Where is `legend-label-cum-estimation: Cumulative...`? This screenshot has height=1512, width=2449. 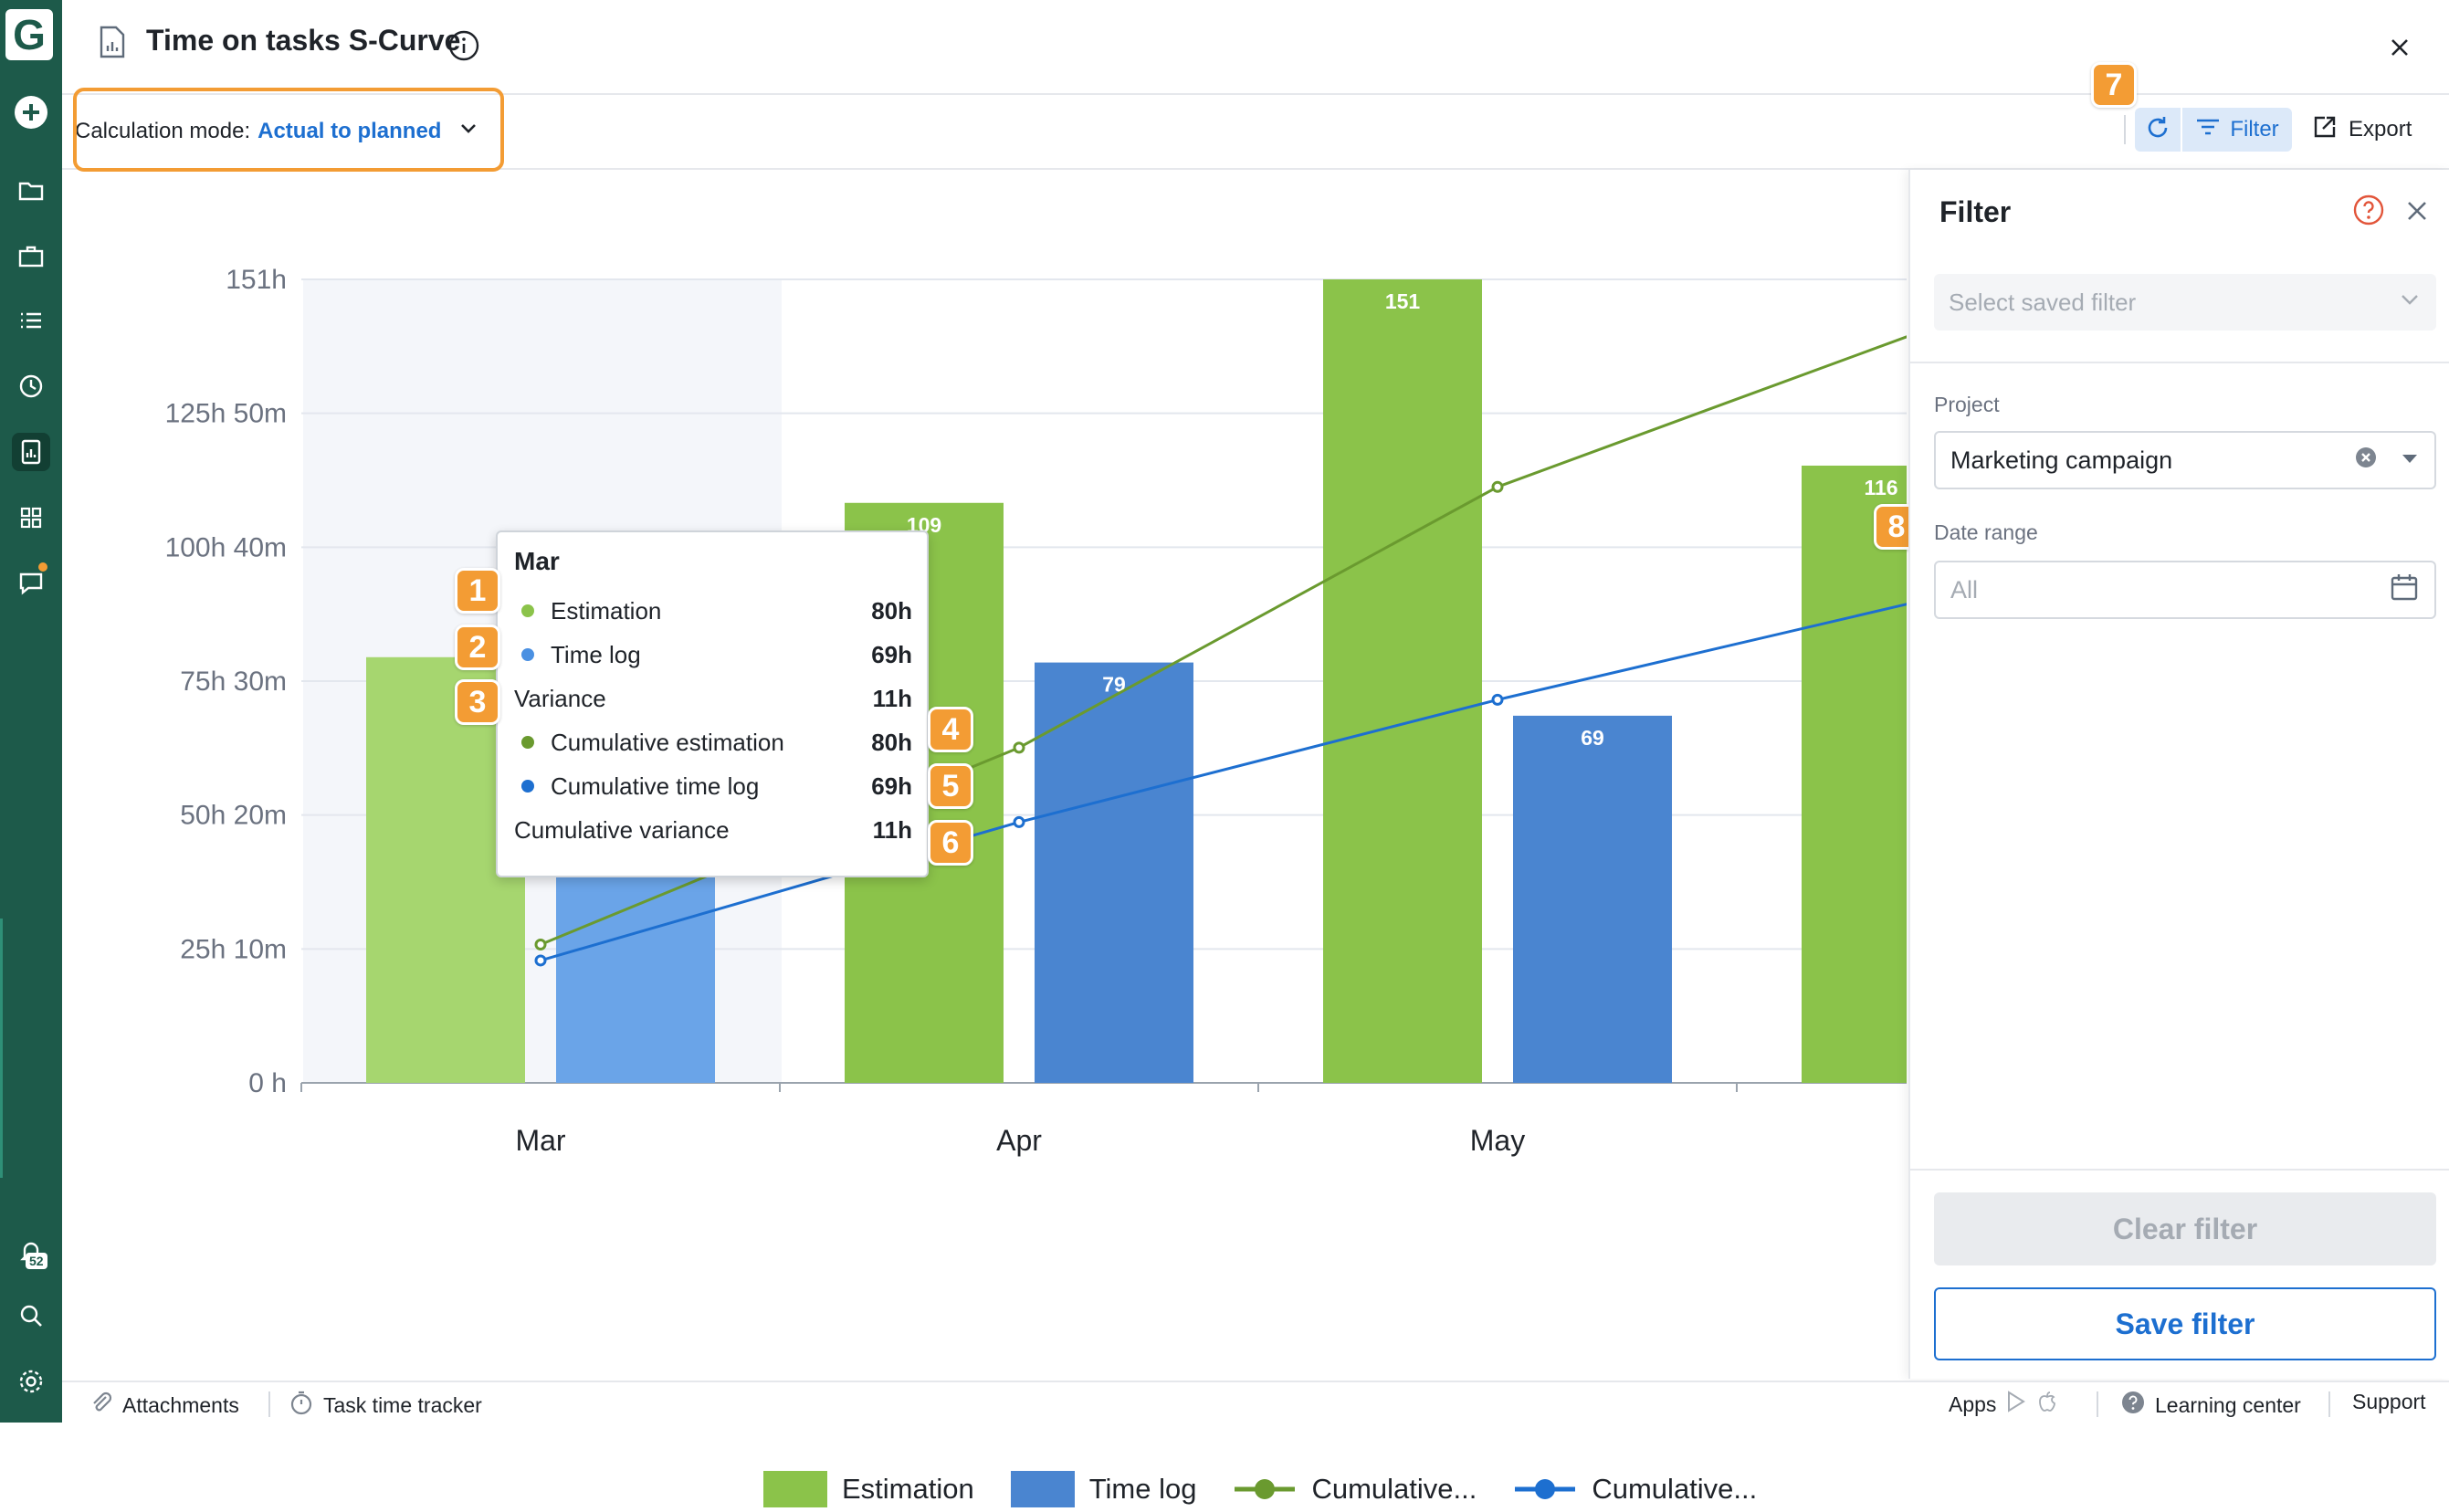
legend-label-cum-estimation: Cumulative... is located at coordinates (1394, 1489).